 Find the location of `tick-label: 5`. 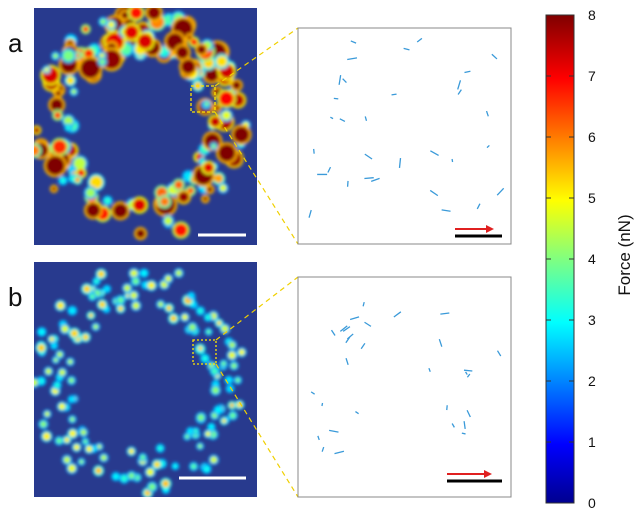

tick-label: 5 is located at coordinates (592, 198).